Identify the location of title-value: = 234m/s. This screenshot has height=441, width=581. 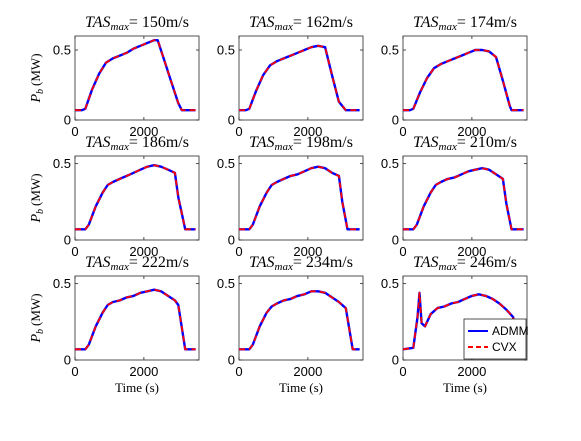
(323, 262).